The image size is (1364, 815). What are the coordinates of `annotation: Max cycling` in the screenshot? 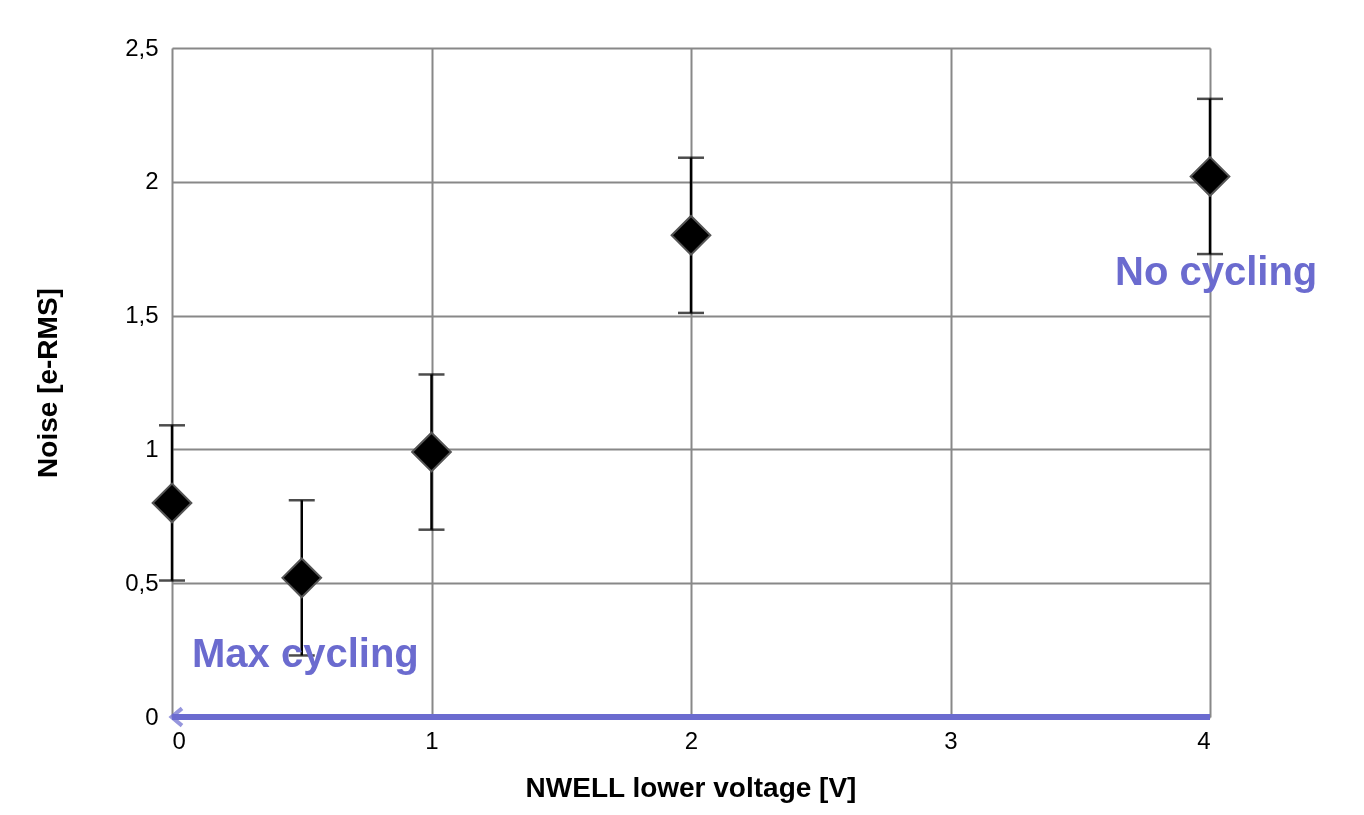 It's located at (305, 653).